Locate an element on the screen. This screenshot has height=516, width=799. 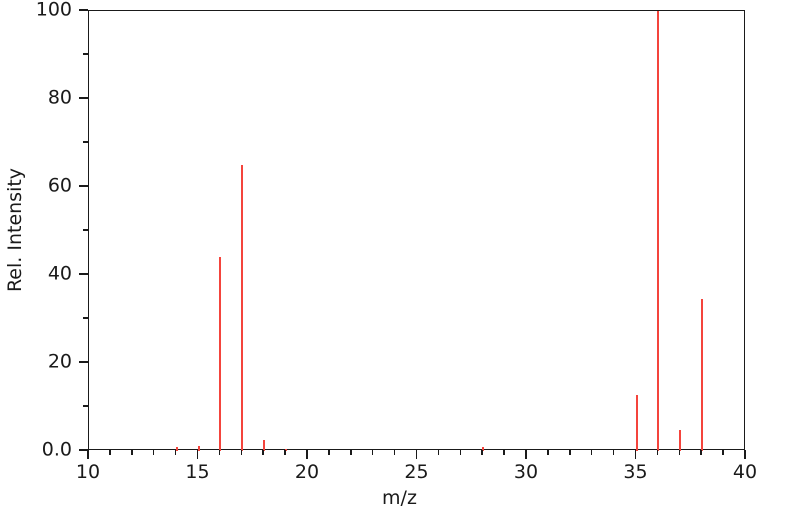
x-axis-tick-label: 20 is located at coordinates (307, 472).